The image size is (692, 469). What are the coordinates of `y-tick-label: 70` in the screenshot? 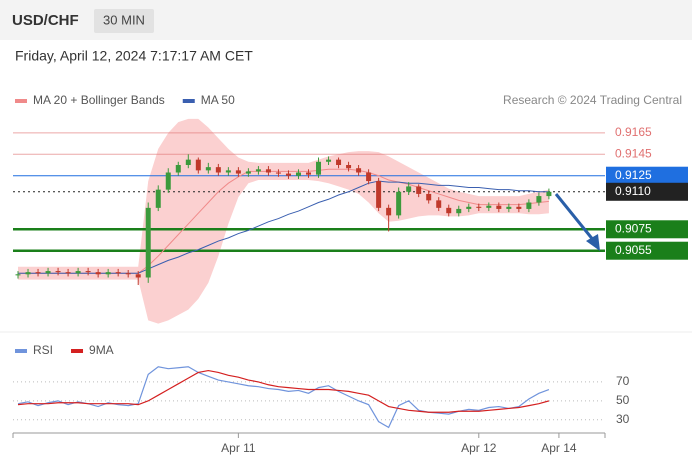 It's located at (623, 381).